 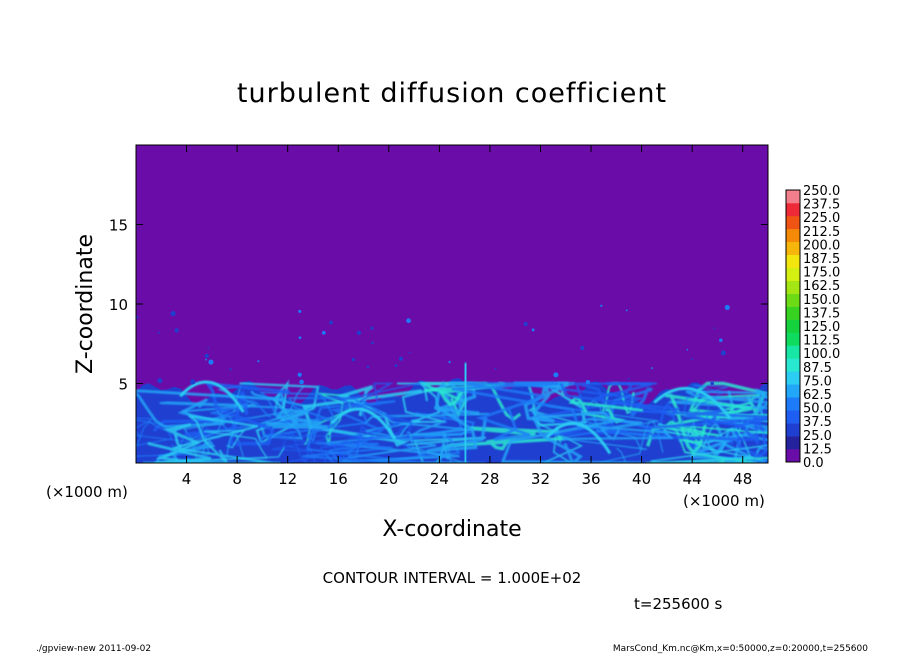 I want to click on colorbar-frame, so click(x=793, y=326).